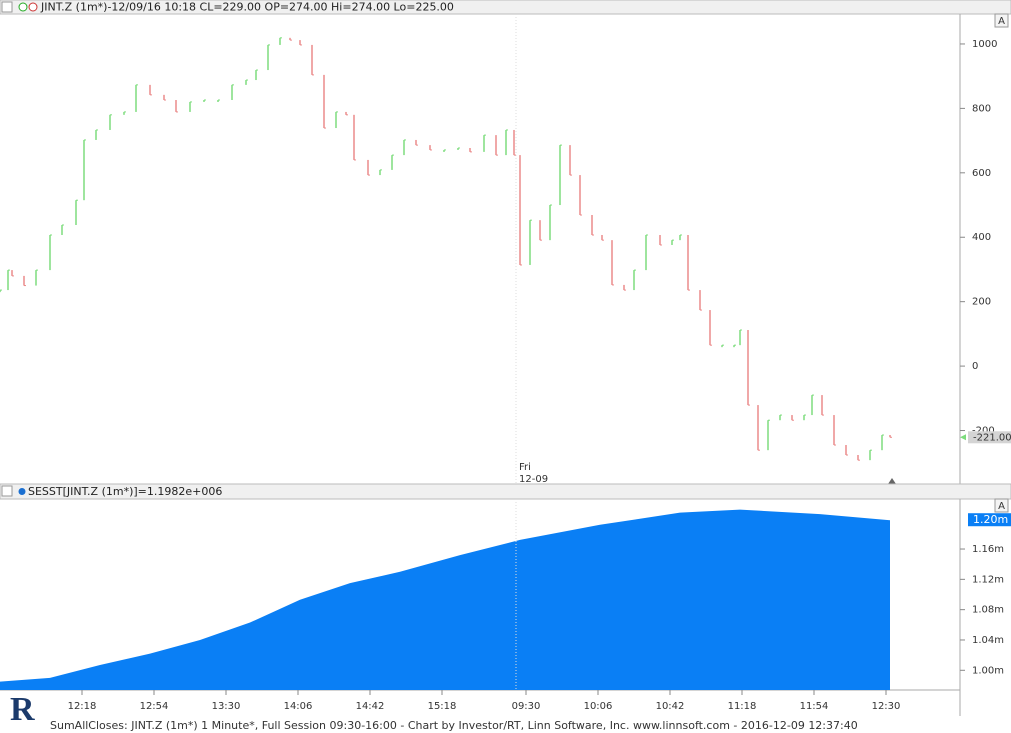  I want to click on panel-title: SESST[JINT.Z (1m*)]=1.1982e+006, so click(125, 491).